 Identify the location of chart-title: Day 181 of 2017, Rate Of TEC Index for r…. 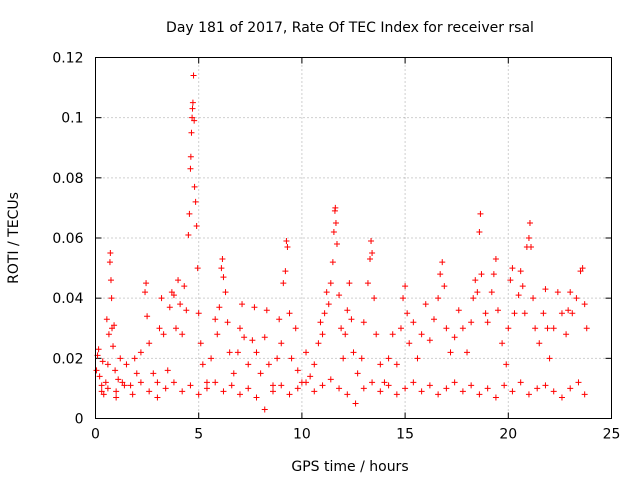
(350, 28).